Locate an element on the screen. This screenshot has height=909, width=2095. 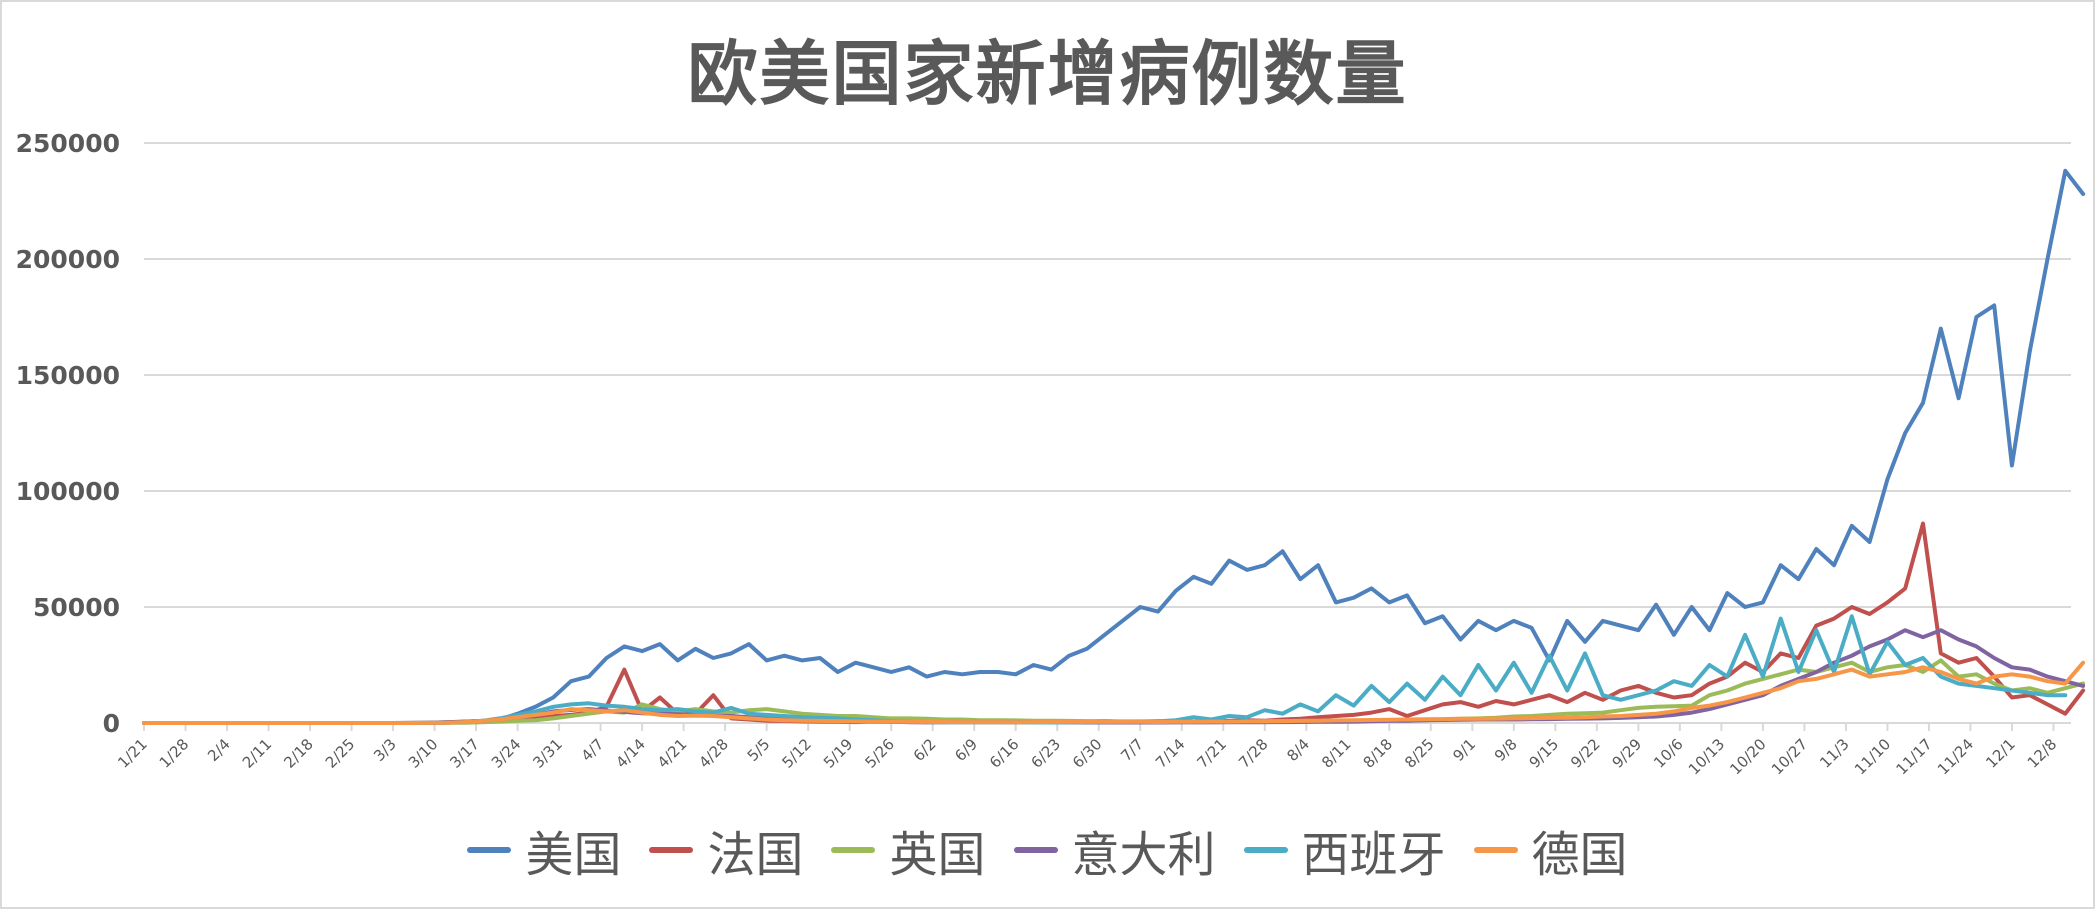
x-tick-label: 3/31 is located at coordinates (547, 753).